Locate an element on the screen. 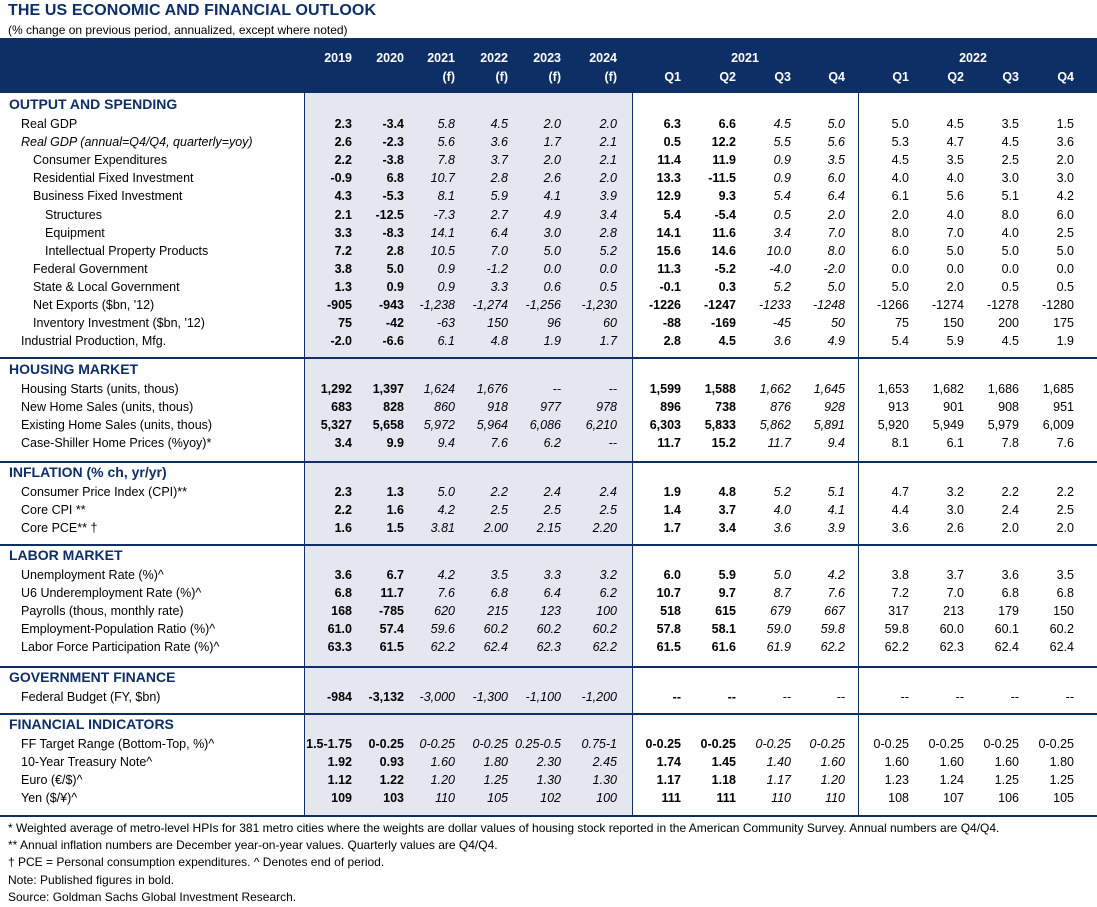 The width and height of the screenshot is (1097, 907). table-cell: 11.7 is located at coordinates (779, 443).